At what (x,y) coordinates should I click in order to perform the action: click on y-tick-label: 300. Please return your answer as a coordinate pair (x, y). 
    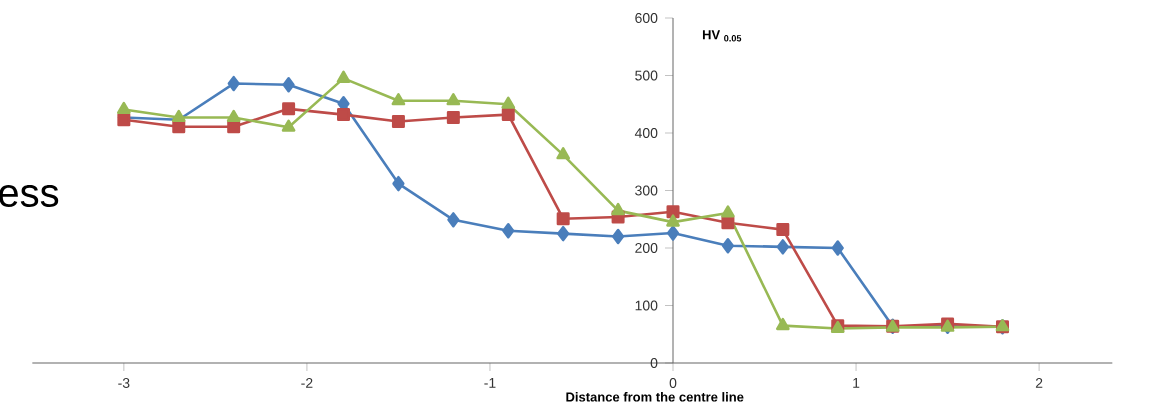
    Looking at the image, I should click on (646, 190).